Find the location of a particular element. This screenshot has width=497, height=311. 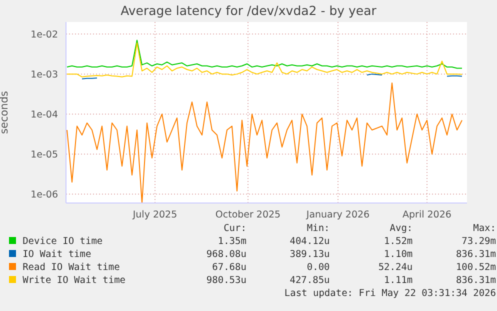

text: 1.11m is located at coordinates (398, 280).